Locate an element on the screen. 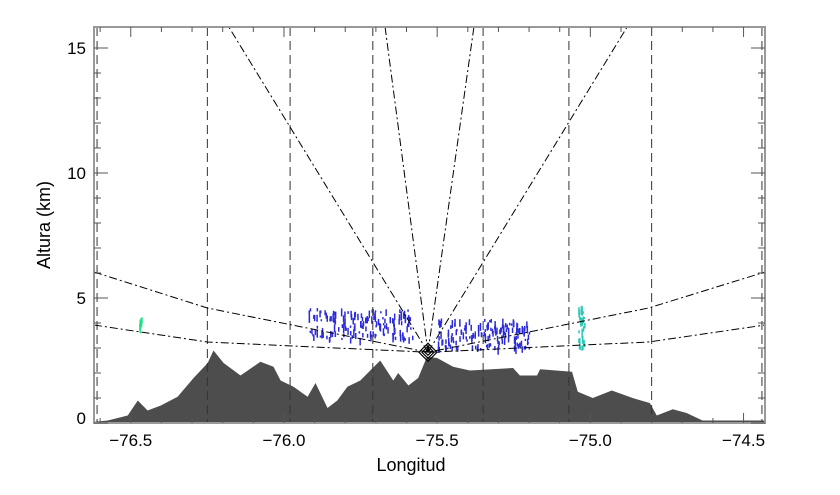 The image size is (840, 495). x-tick-label: −74.5 is located at coordinates (743, 440).